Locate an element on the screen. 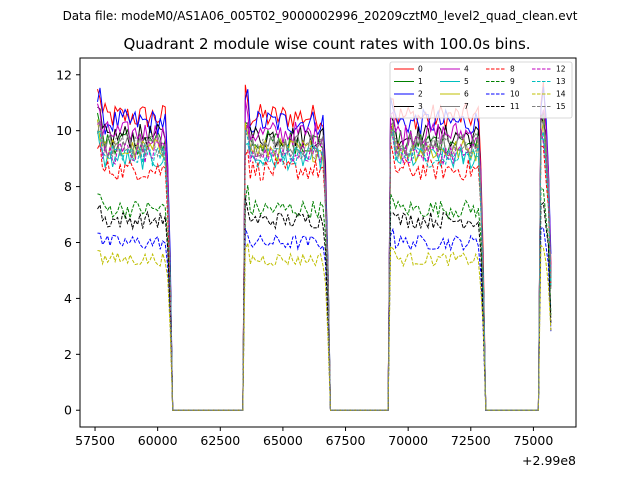 The image size is (640, 480). legend-label: 6 is located at coordinates (466, 94).